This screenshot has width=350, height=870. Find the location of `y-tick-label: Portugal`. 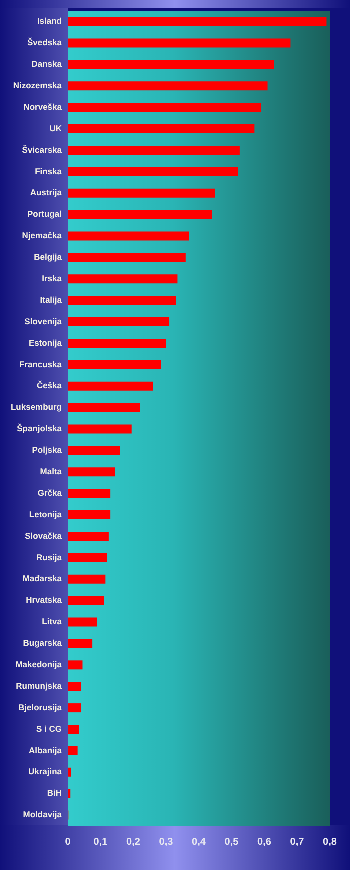

y-tick-label: Portugal is located at coordinates (45, 214).